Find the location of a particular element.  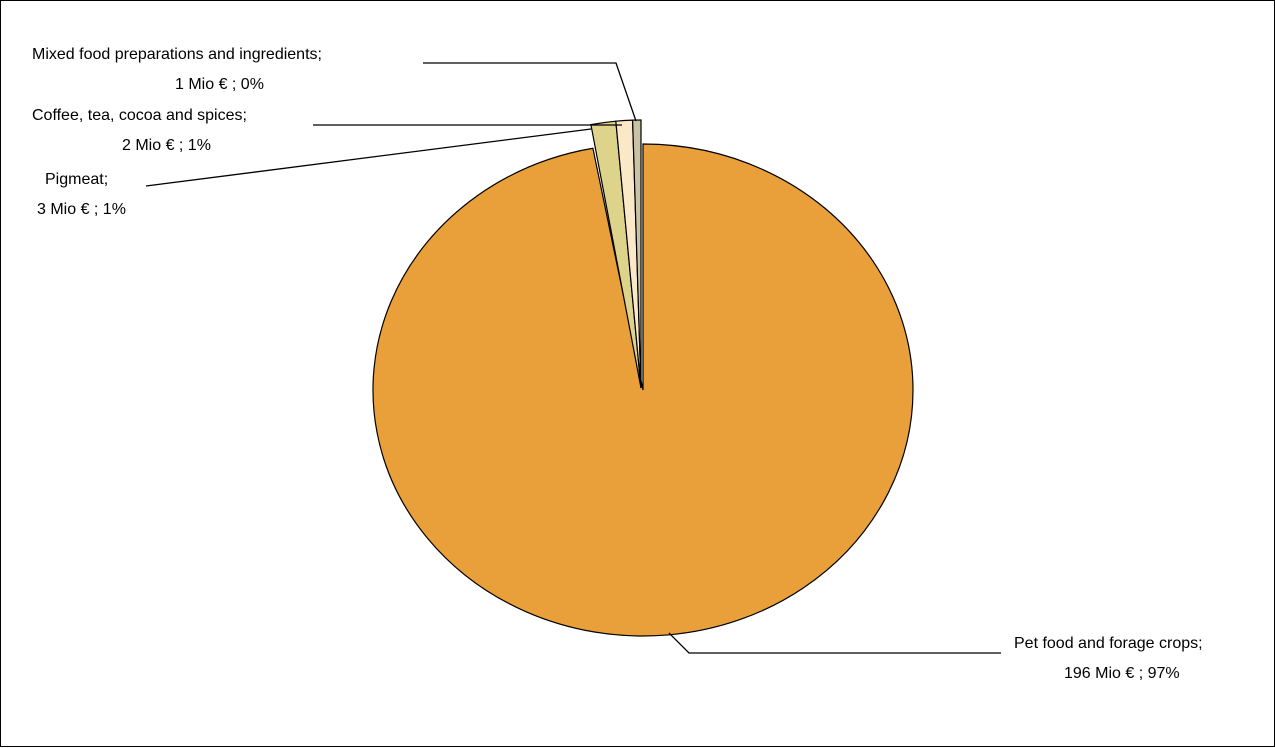

slice-label-pet-food-value: 196 Mio € ; 97% is located at coordinates (1122, 673).